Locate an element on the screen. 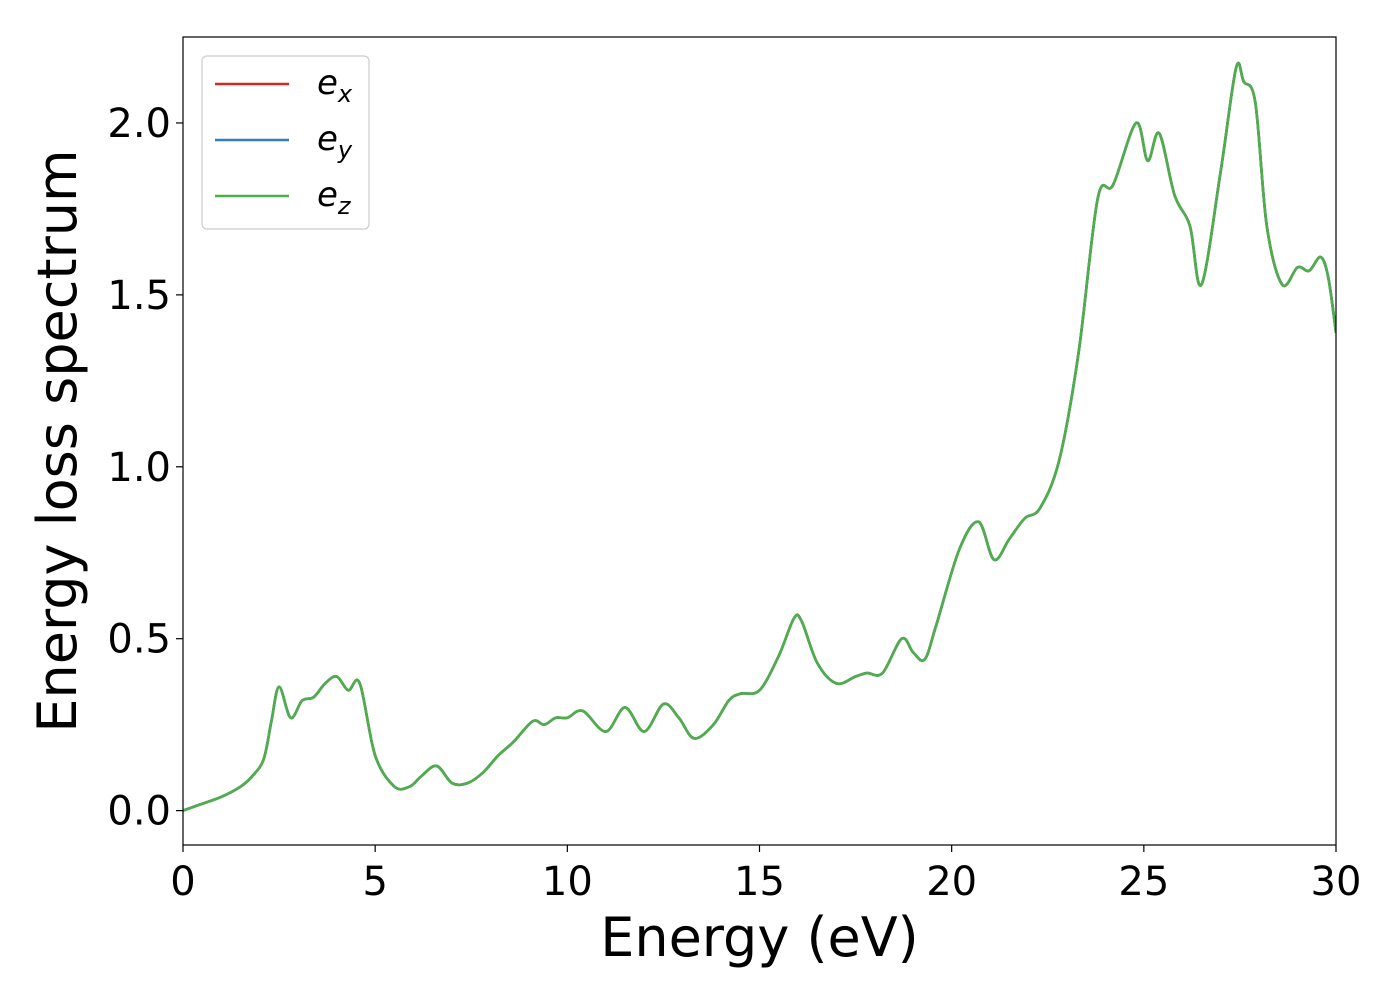  legend-entry-ez: ez is located at coordinates (334, 197).